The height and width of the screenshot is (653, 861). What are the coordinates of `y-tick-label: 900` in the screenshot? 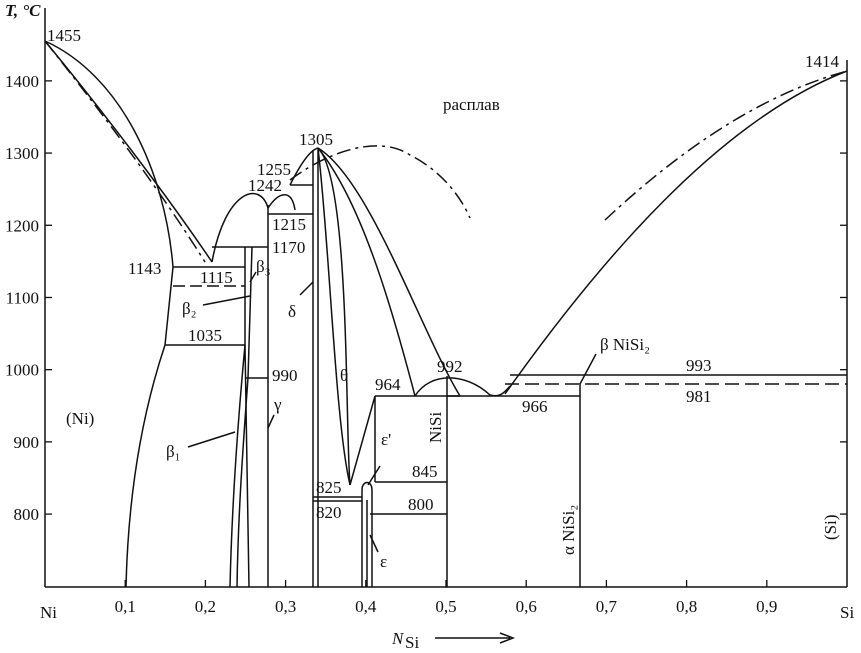 It's located at (27, 442).